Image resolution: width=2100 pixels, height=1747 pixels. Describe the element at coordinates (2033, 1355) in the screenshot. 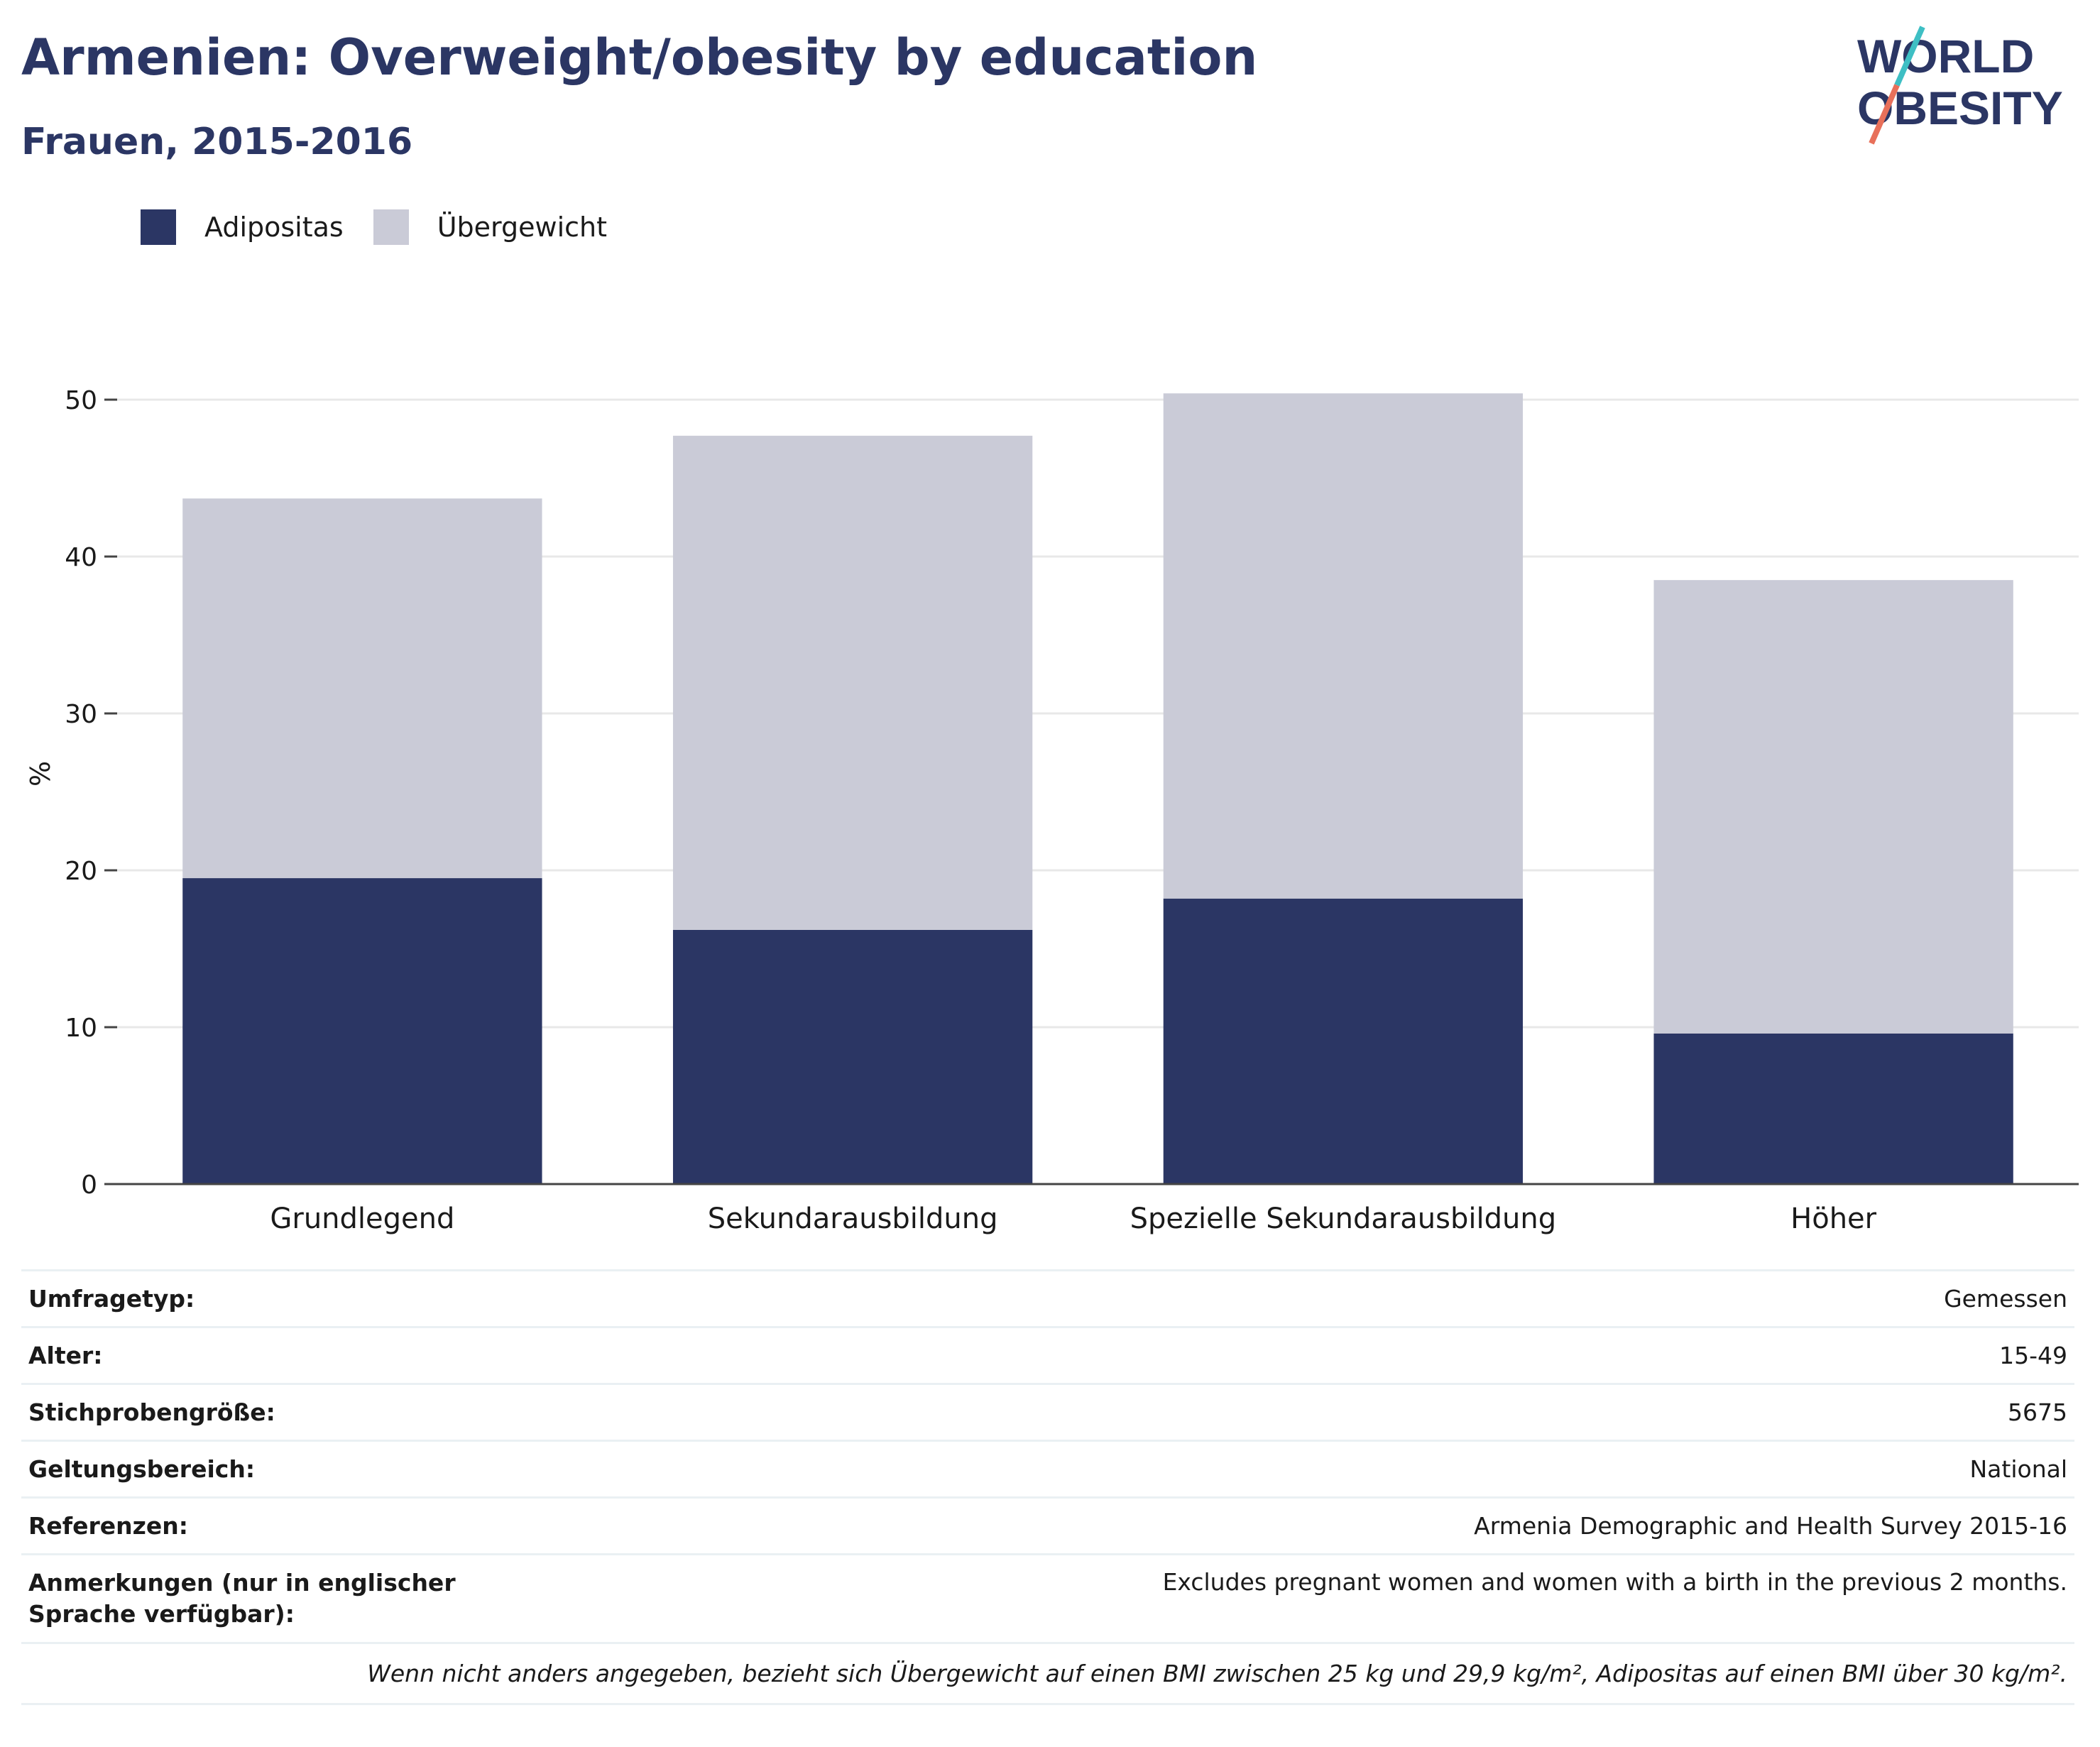

I see `meta-value: 15-49` at that location.